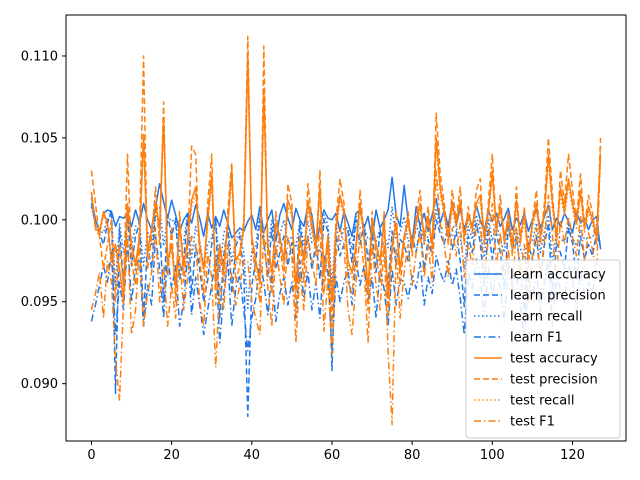 The height and width of the screenshot is (480, 640). What do you see at coordinates (558, 275) in the screenshot?
I see `legend-label: learn accuracy` at bounding box center [558, 275].